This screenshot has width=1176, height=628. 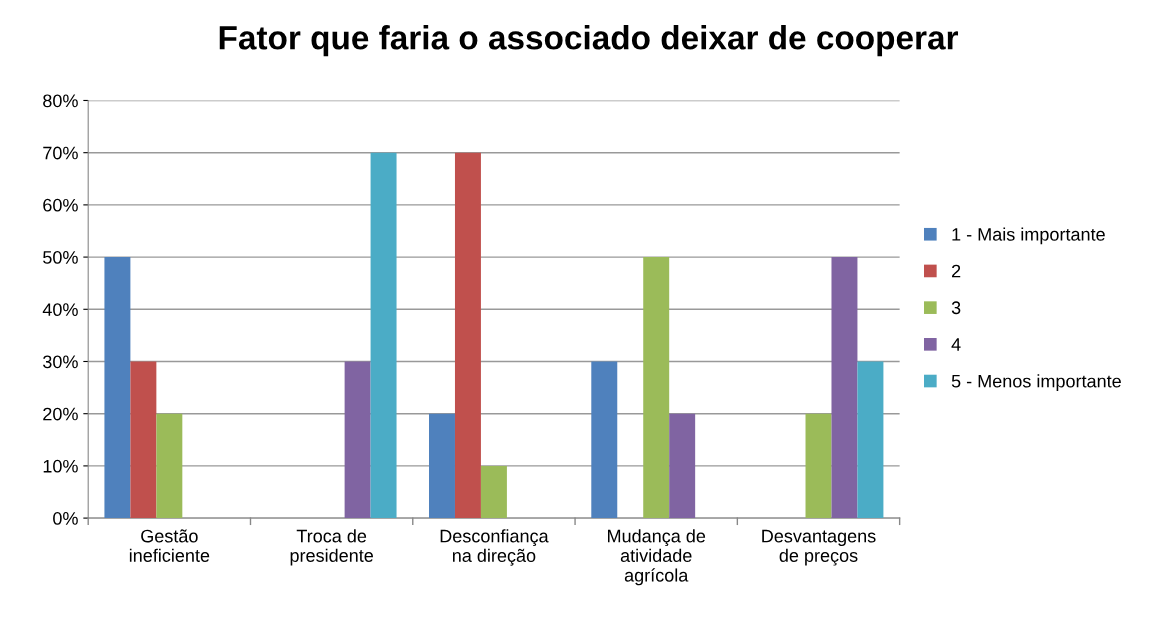 What do you see at coordinates (331, 547) in the screenshot?
I see `x-tick-label: Troca de presidente` at bounding box center [331, 547].